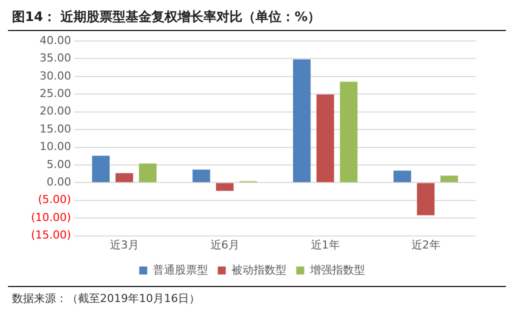  I want to click on y-tick-label: (15.00), so click(51, 235).